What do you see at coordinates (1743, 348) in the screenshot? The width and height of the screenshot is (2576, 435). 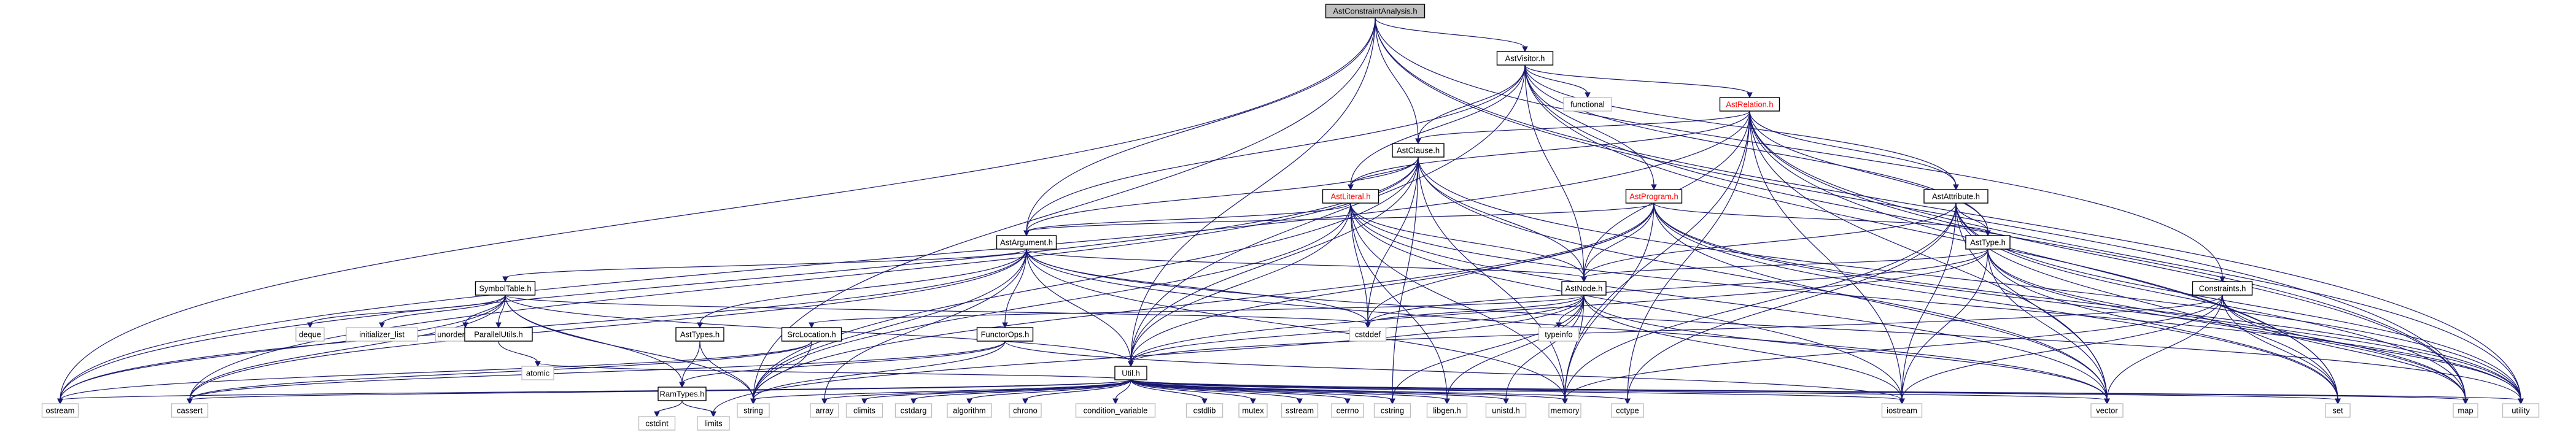 I see `edge-astnode-to-iostream` at bounding box center [1743, 348].